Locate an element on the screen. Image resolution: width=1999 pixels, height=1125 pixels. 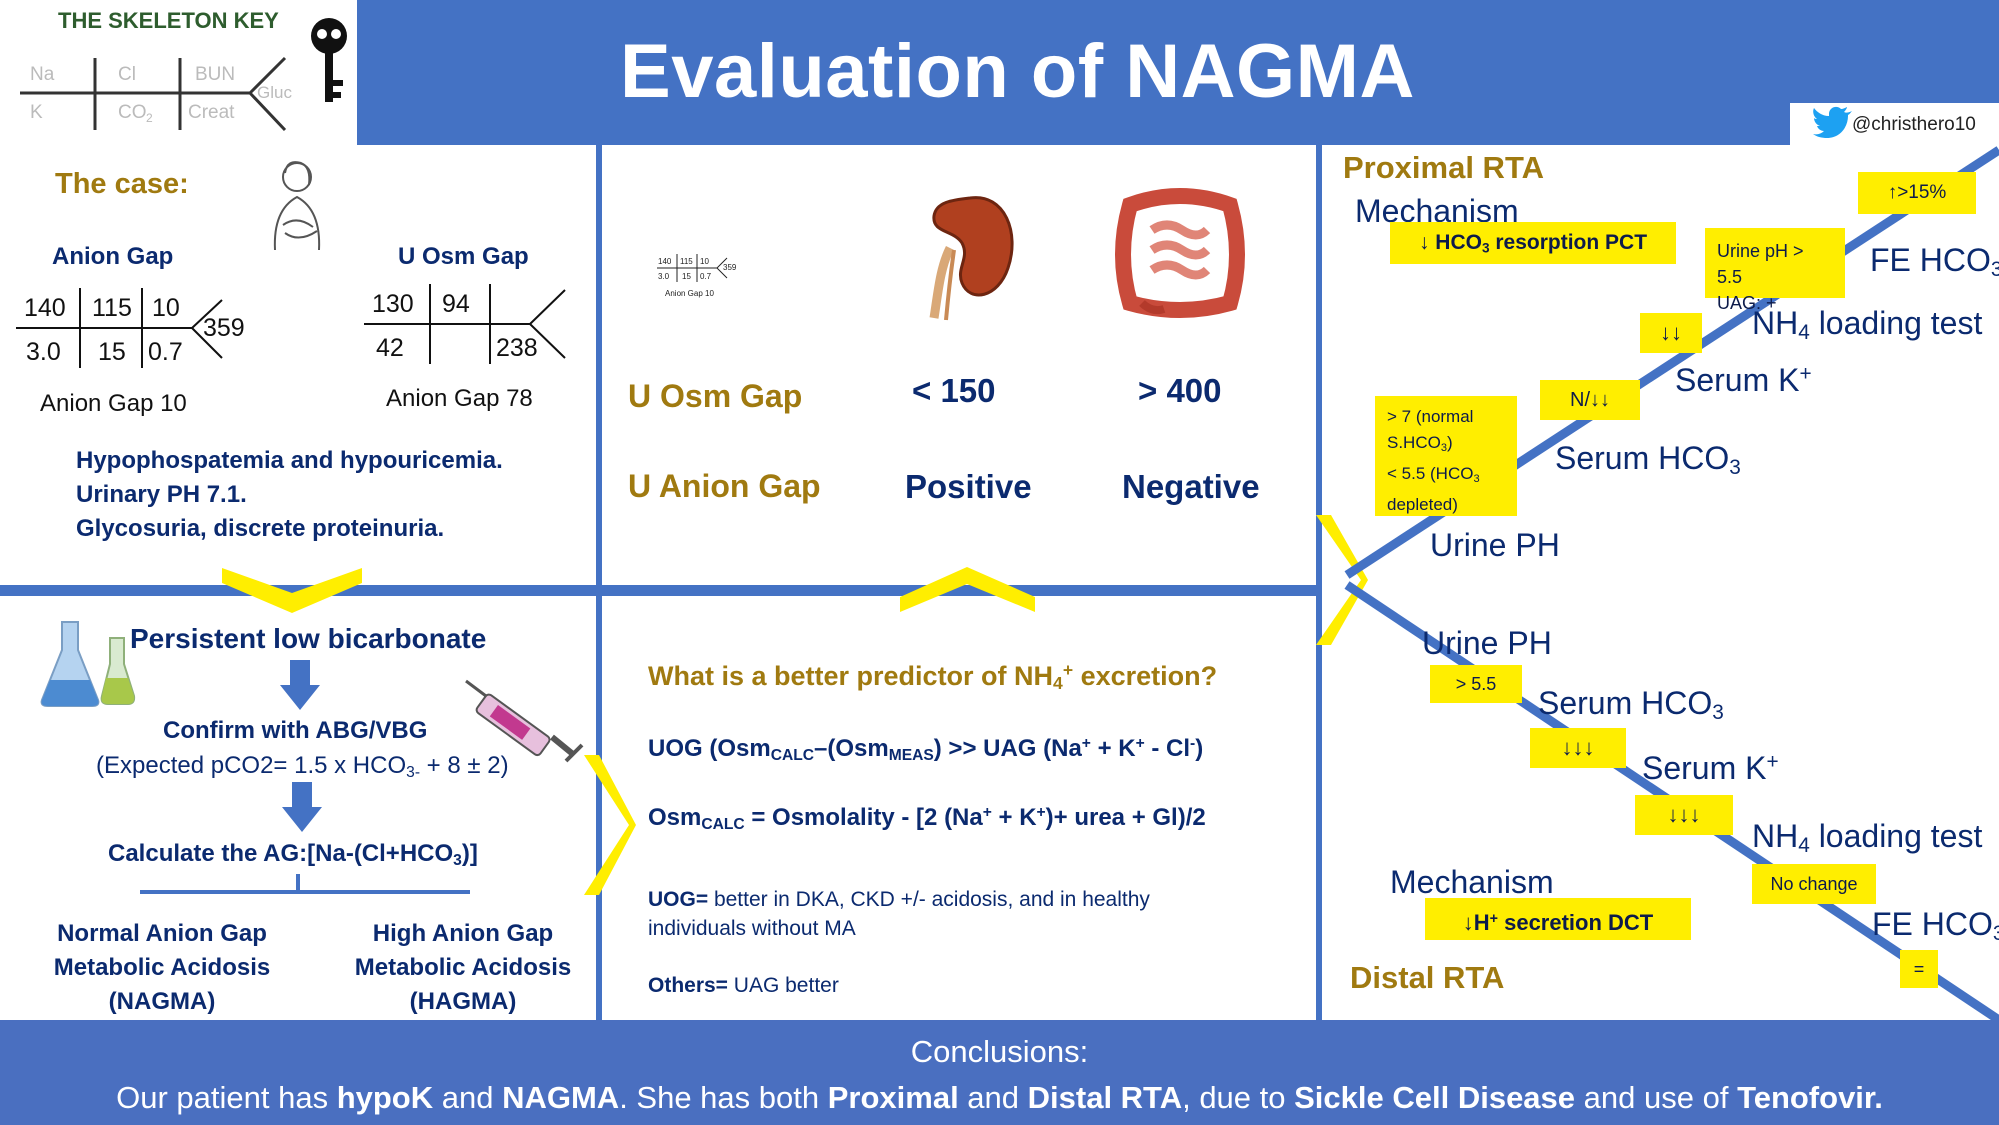
mini-bun: 10 is located at coordinates (704, 261).